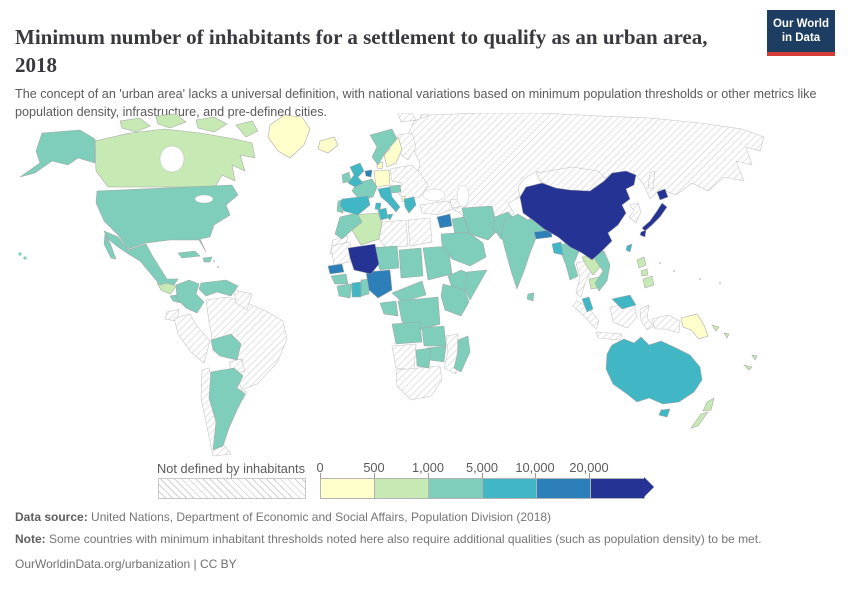  I want to click on region-egypt, so click(420, 232).